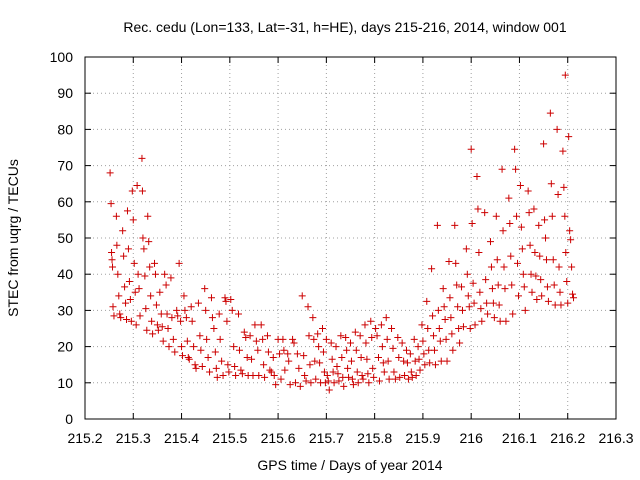 The height and width of the screenshot is (480, 640). I want to click on y-tick-label: 60, so click(65, 202).